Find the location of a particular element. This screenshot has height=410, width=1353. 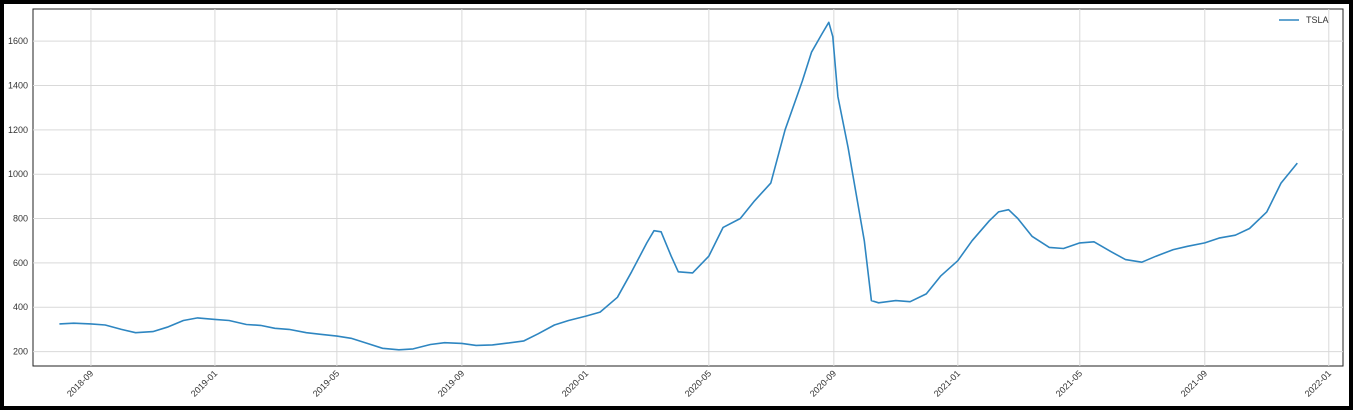

y-tick-label: 200 is located at coordinates (20, 352).